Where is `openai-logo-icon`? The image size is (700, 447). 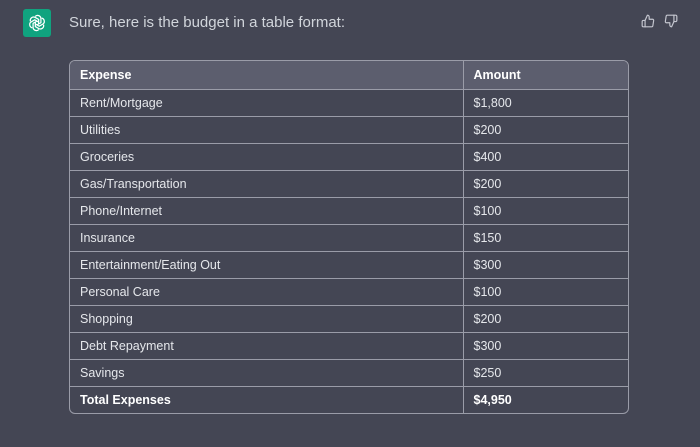 openai-logo-icon is located at coordinates (37, 23).